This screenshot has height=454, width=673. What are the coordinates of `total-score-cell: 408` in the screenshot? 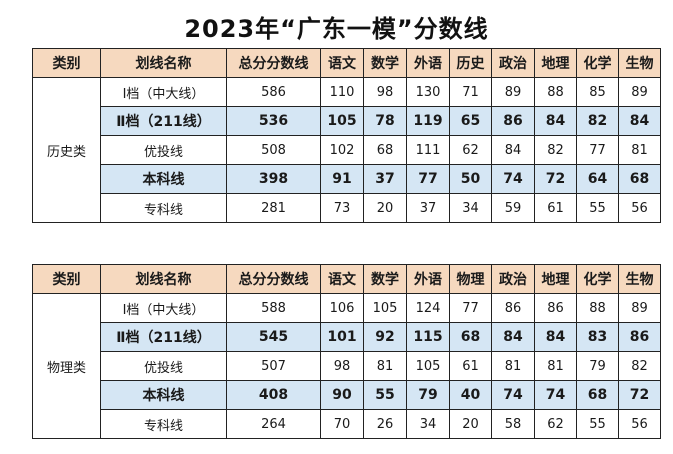 It's located at (273, 395).